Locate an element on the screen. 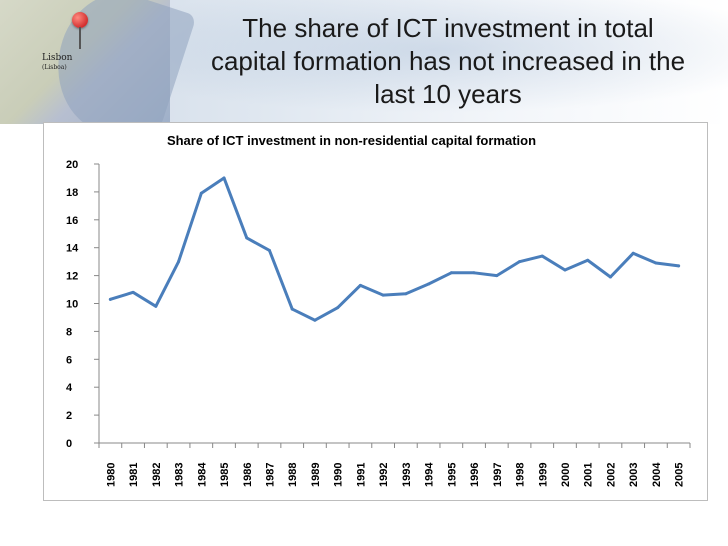 Image resolution: width=728 pixels, height=546 pixels. y-tick-label: 8 is located at coordinates (69, 332).